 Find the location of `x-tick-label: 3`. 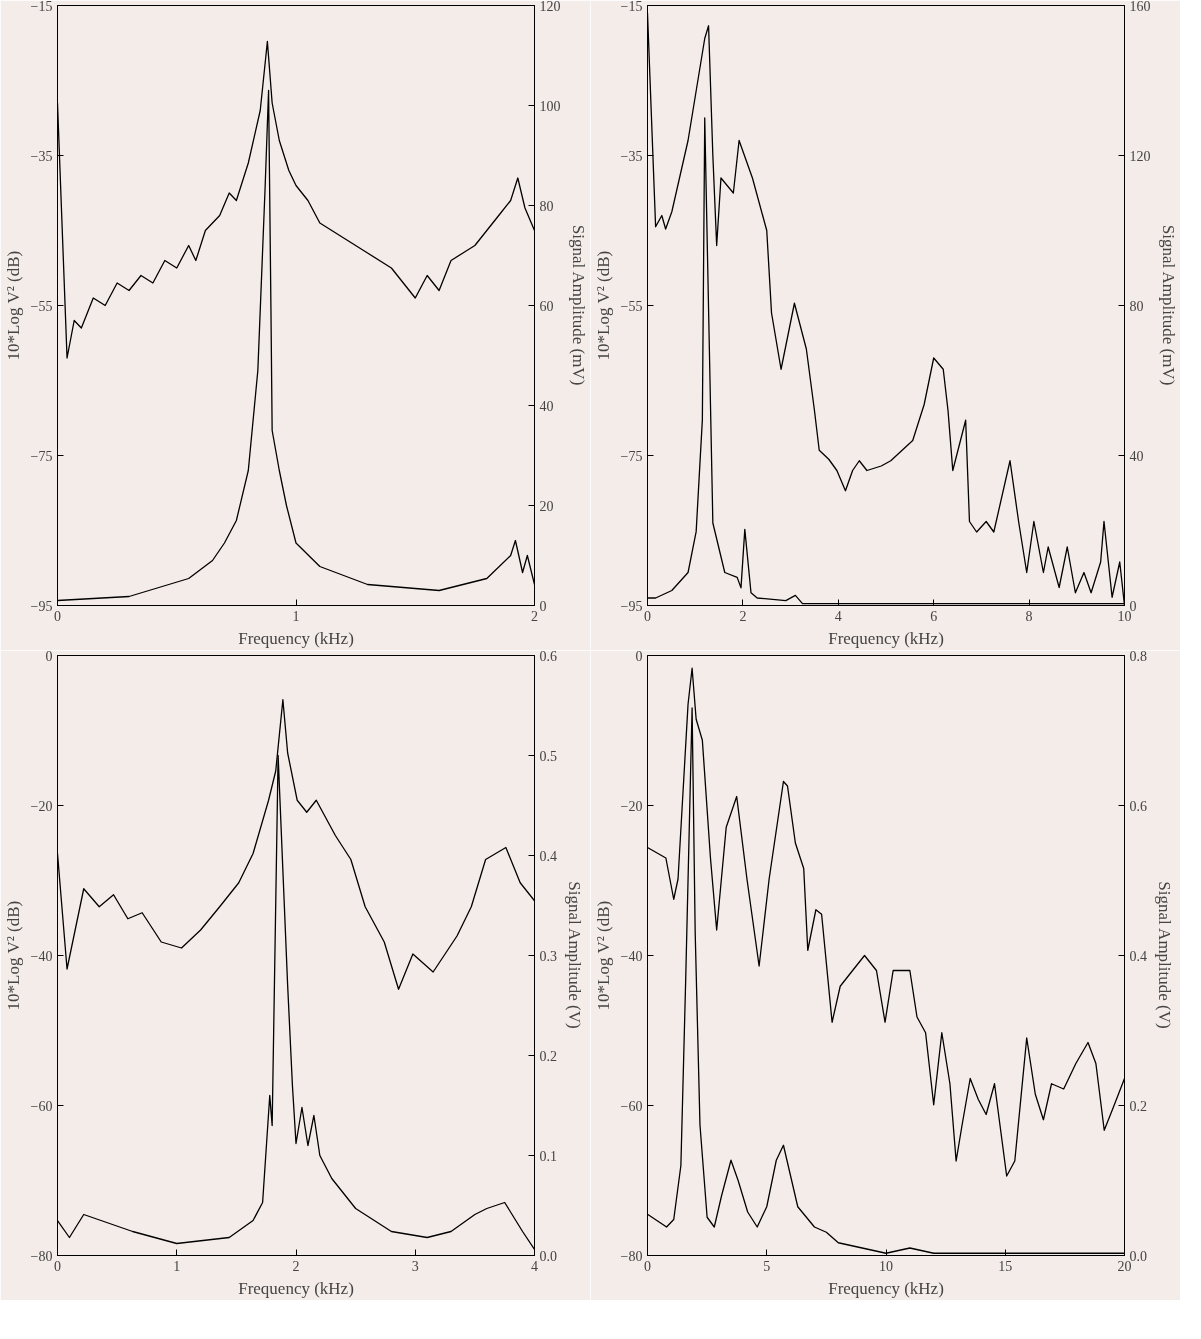

x-tick-label: 3 is located at coordinates (415, 1266).